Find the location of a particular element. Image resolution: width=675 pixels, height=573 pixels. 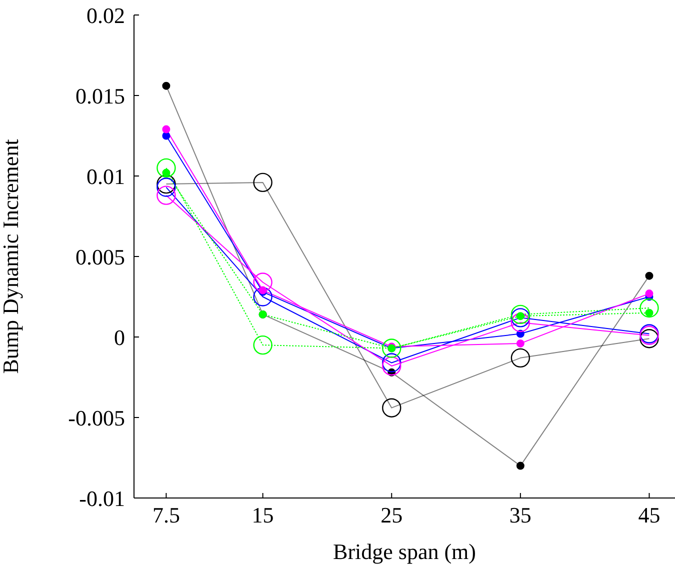

y-tick-label: 0.015 is located at coordinates (100, 95).